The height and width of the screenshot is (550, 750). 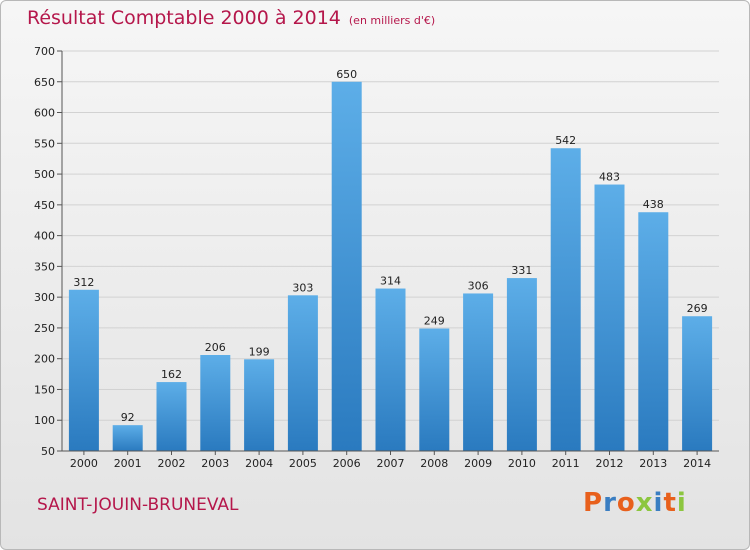 I want to click on bar-2013, so click(x=653, y=331).